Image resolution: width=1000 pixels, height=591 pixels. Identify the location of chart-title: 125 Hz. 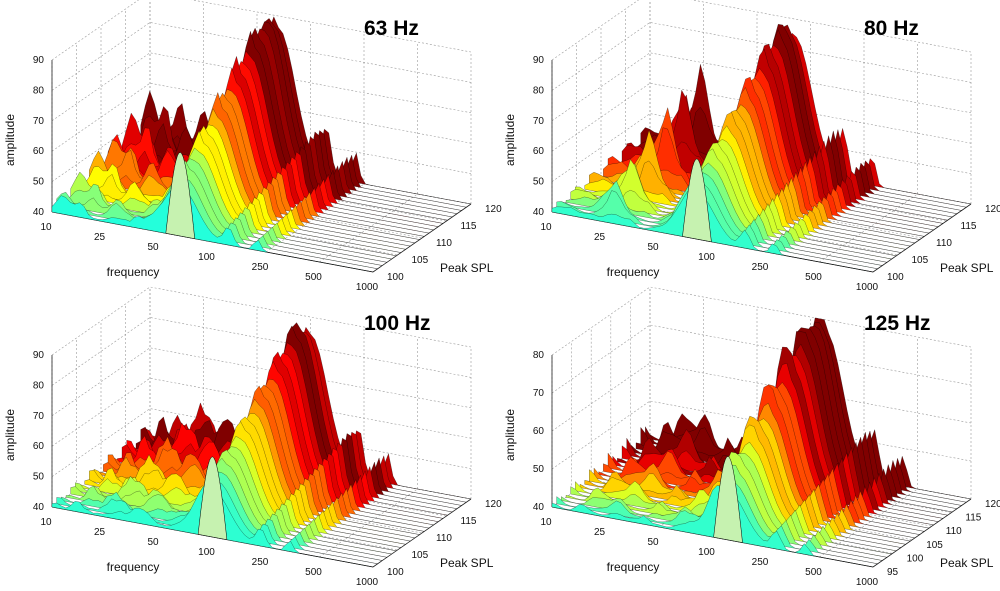
(897, 323).